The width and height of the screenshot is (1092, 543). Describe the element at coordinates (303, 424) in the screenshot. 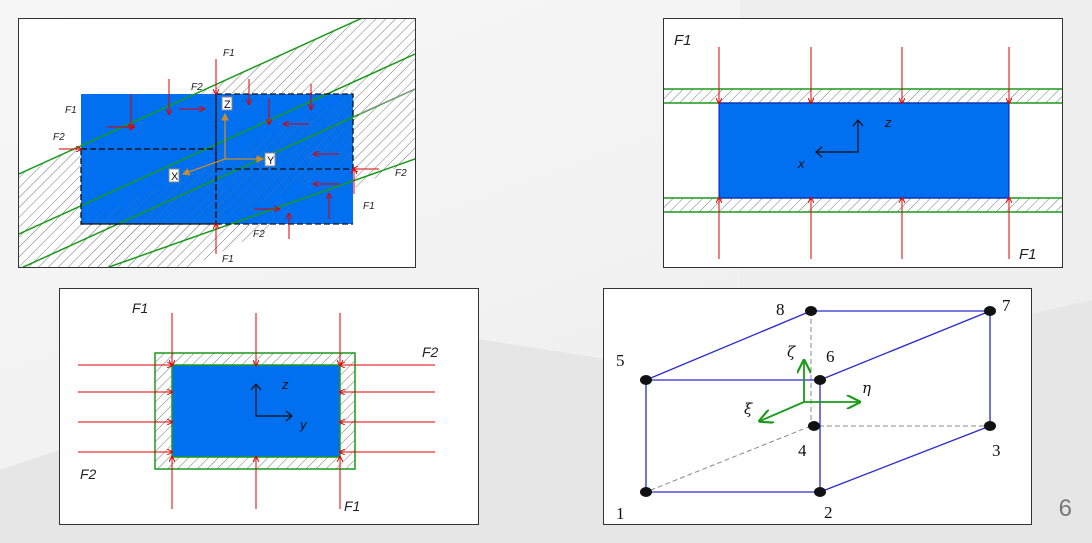

I see `axis-y-label: y` at that location.